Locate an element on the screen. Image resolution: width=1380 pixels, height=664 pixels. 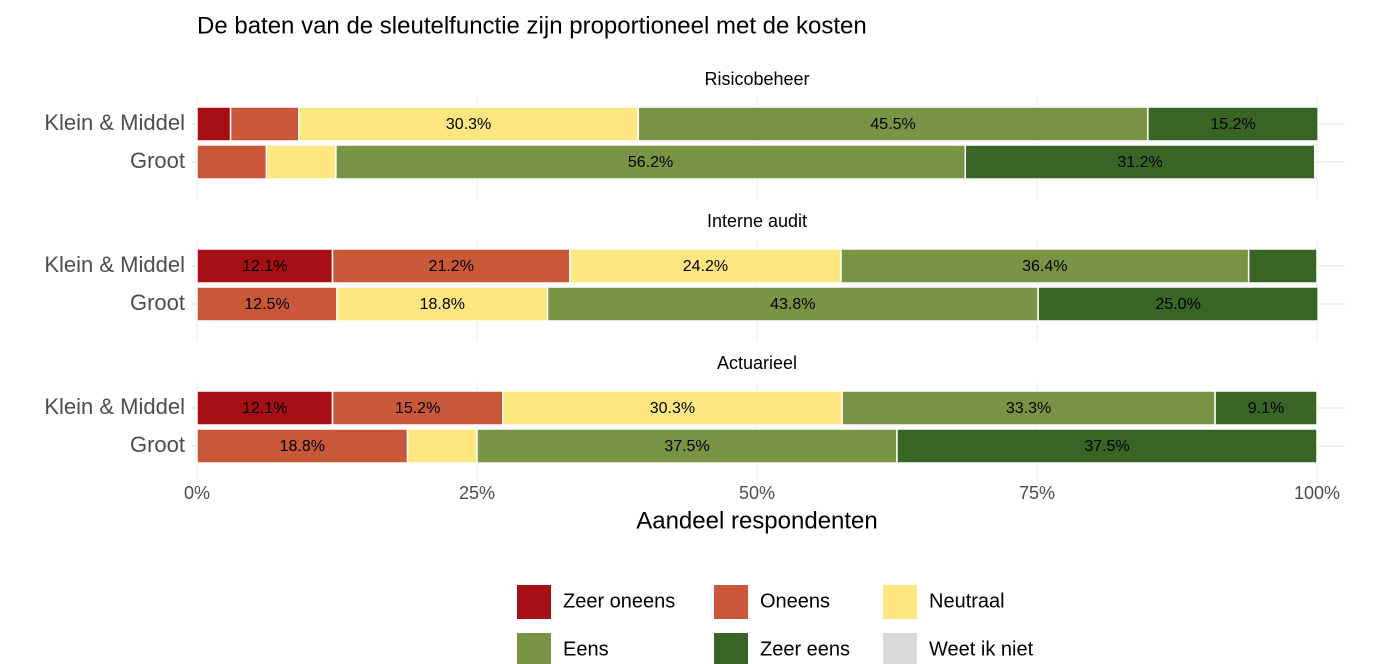
value-label: 36.4% is located at coordinates (1044, 266).